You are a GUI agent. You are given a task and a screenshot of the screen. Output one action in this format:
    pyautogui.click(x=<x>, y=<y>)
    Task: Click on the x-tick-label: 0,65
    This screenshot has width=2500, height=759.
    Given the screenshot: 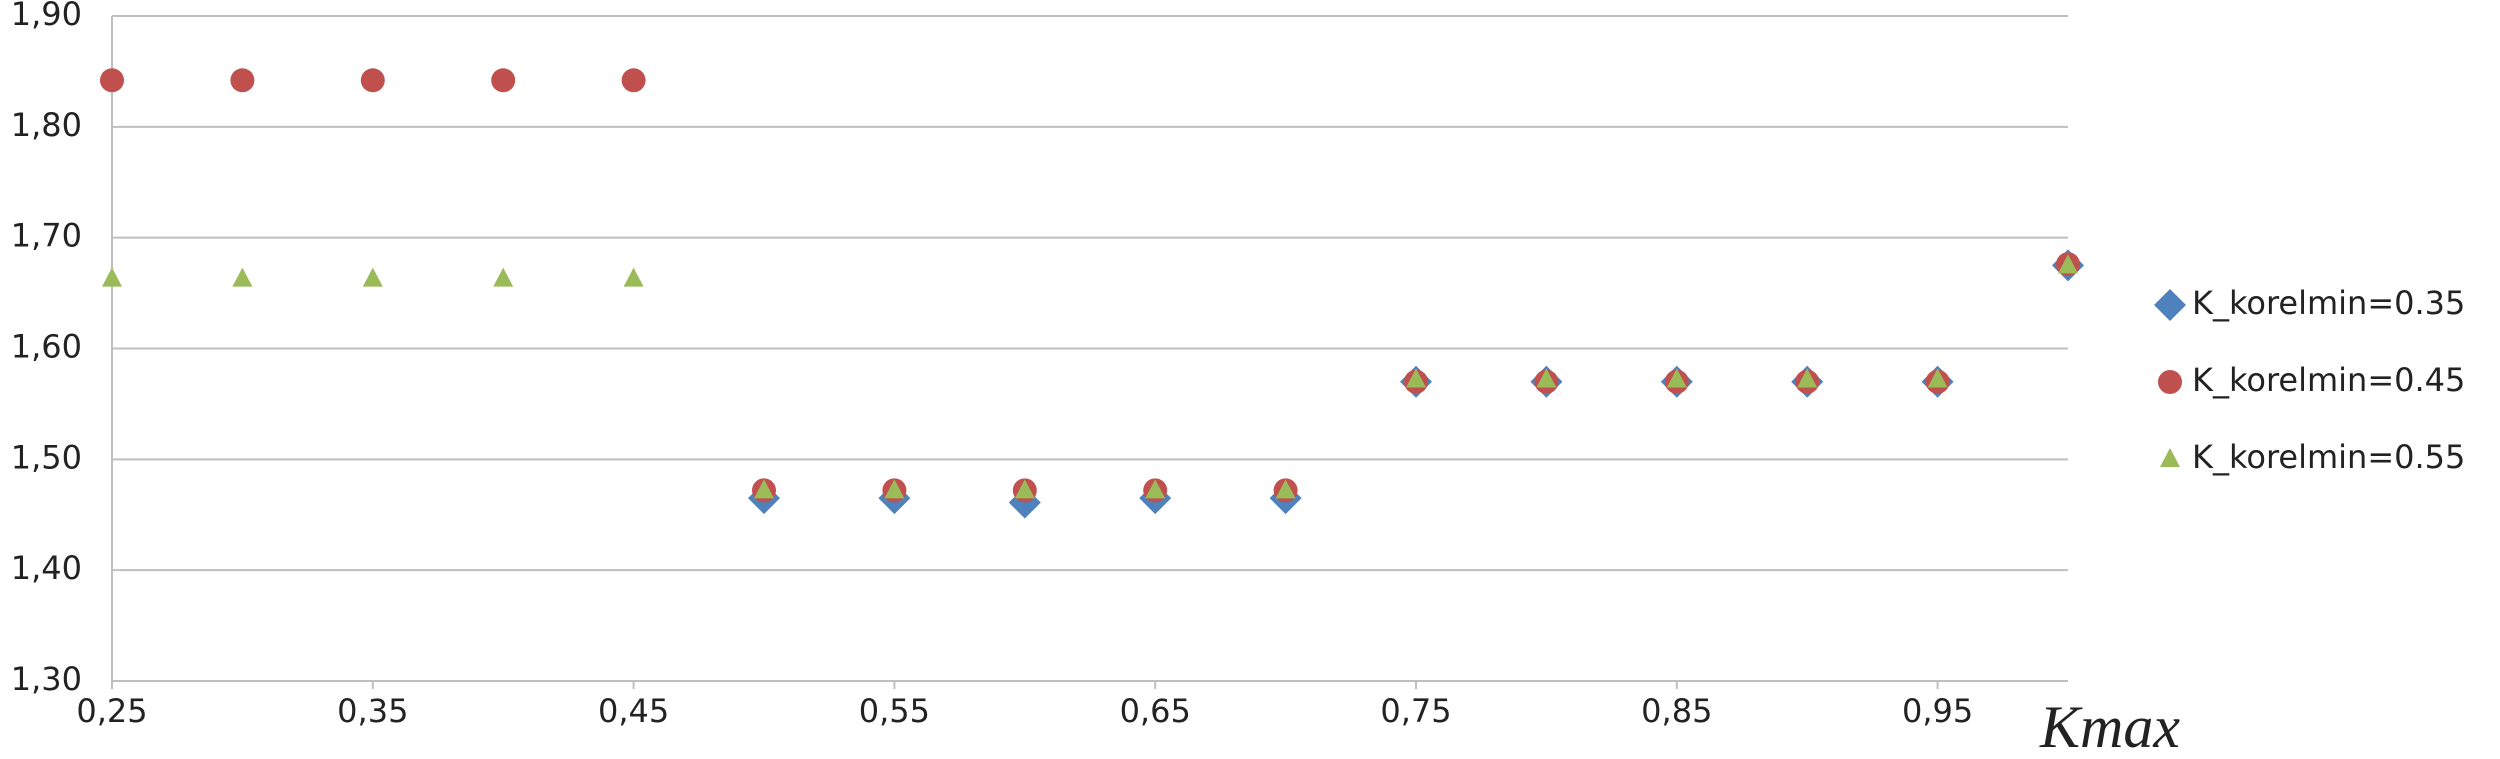 What is the action you would take?
    pyautogui.click(x=1155, y=711)
    